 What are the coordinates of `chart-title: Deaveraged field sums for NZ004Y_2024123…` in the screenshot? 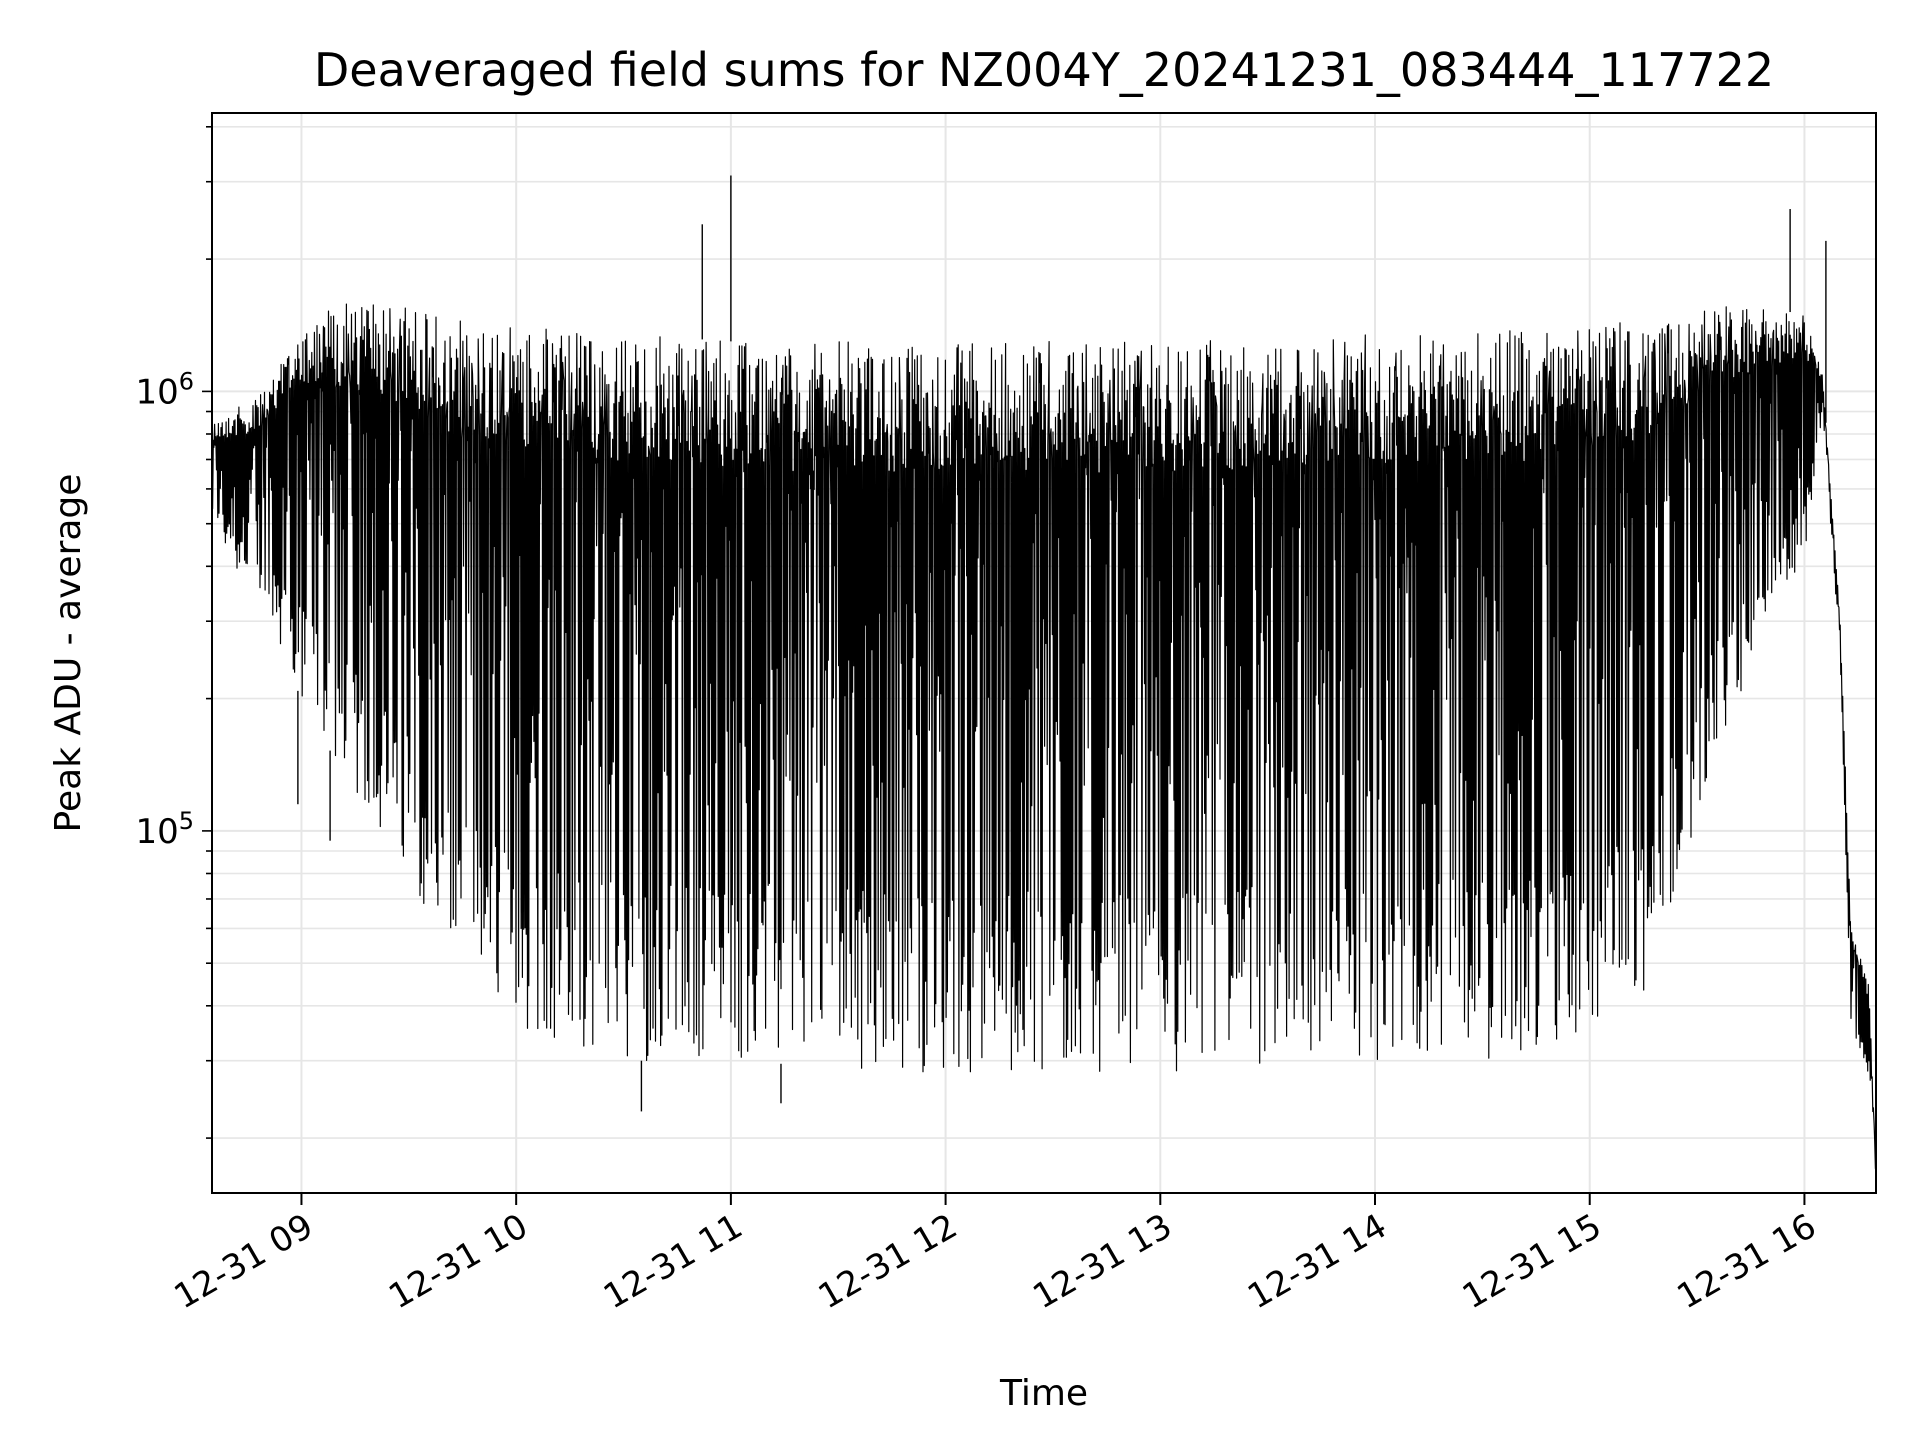 It's located at (1044, 70).